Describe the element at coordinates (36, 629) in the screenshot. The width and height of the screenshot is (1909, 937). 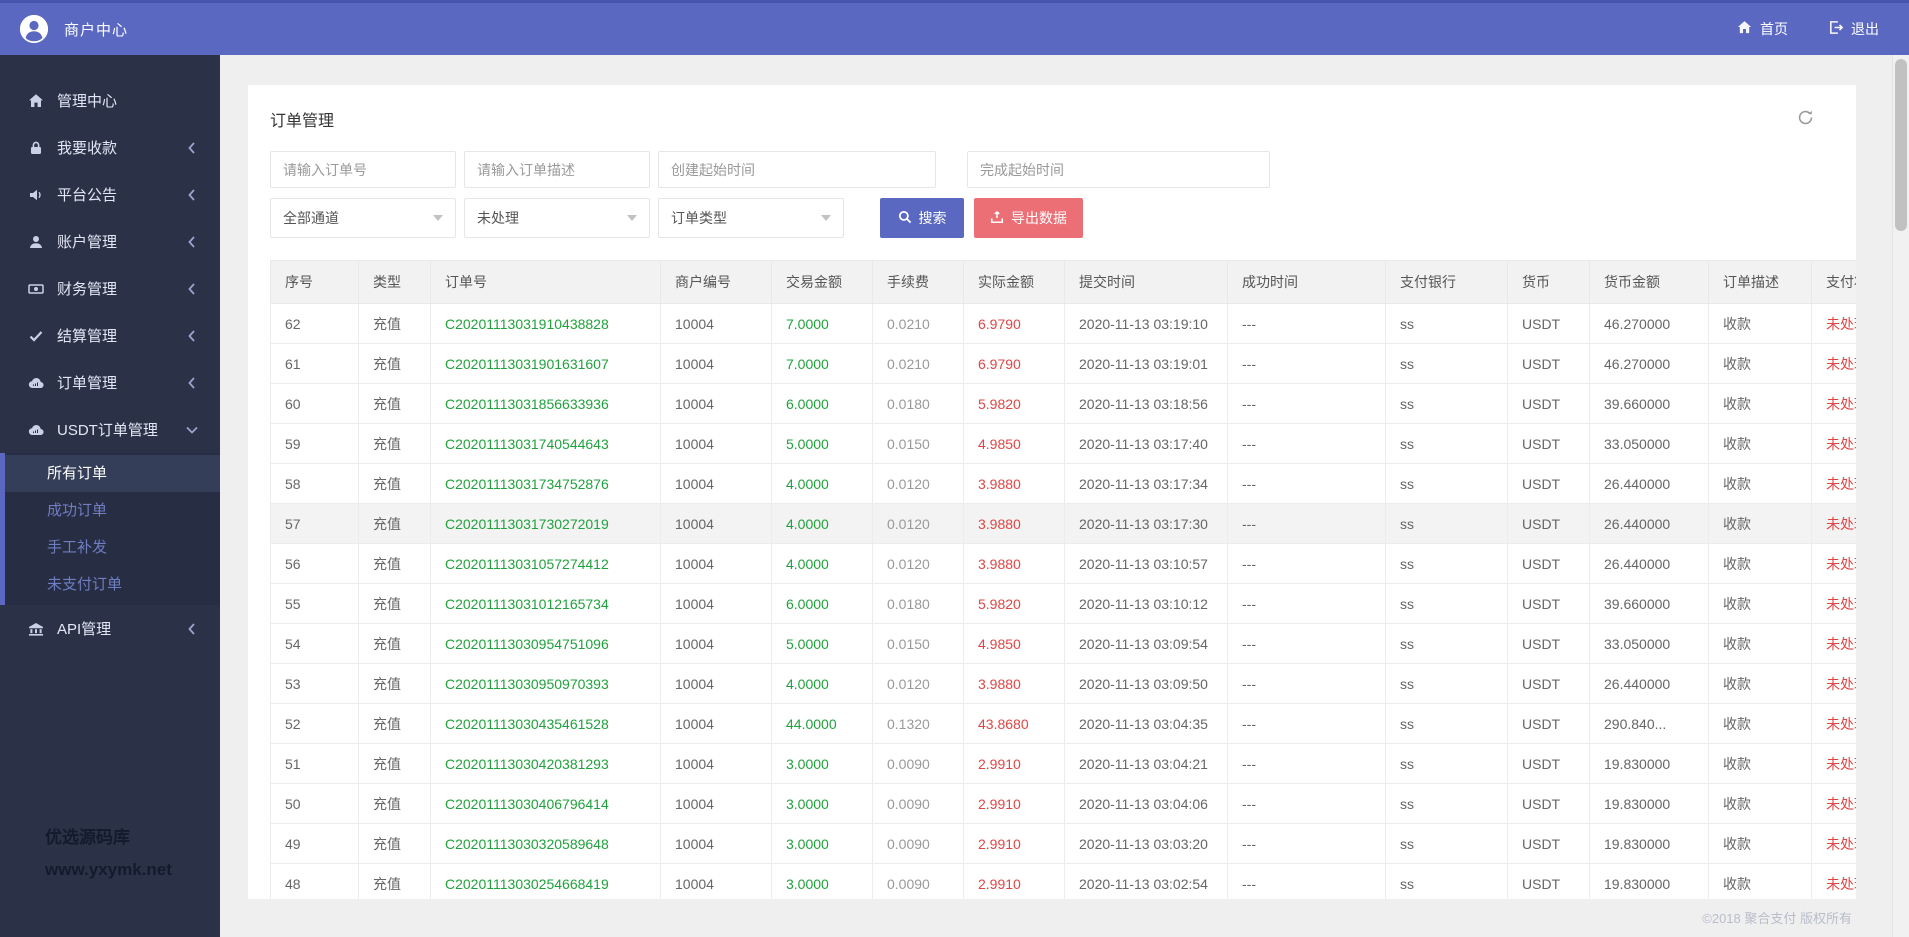
I see `bank-icon` at that location.